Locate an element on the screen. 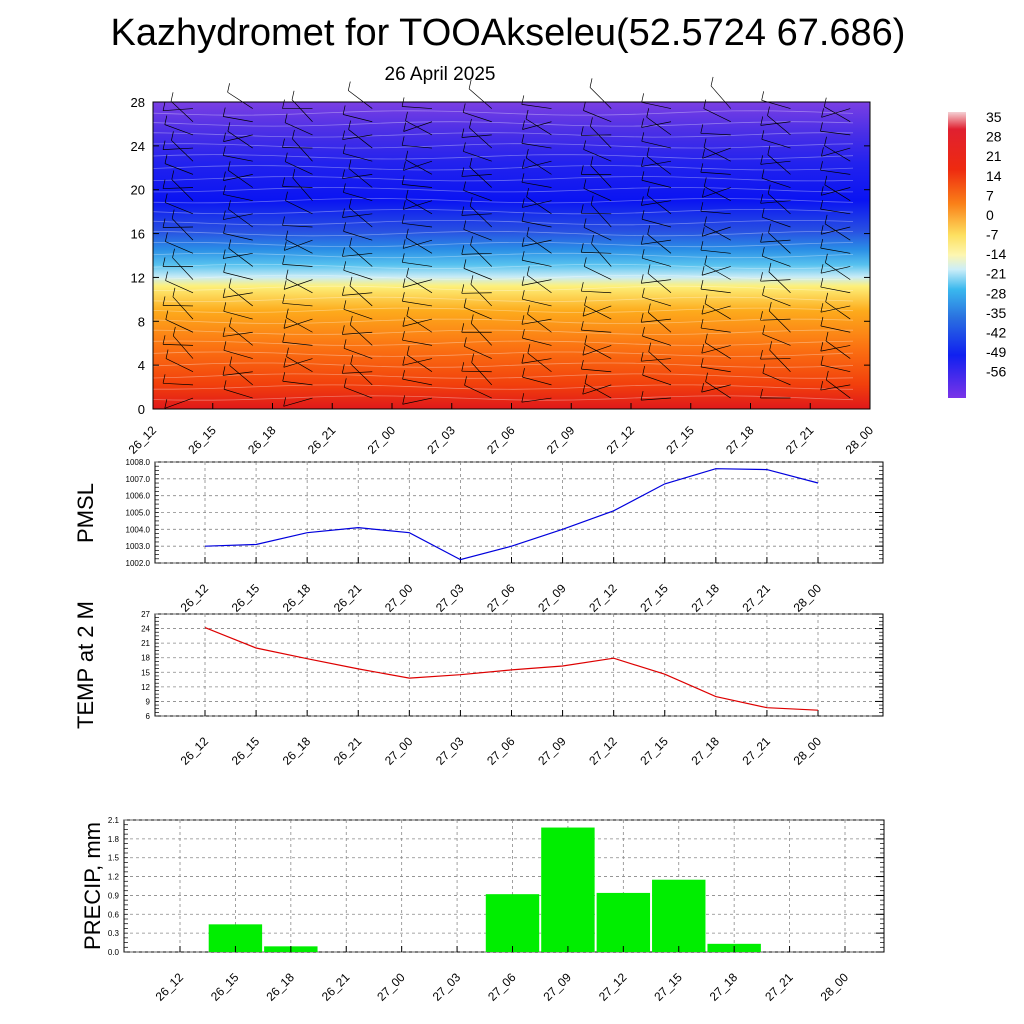 This screenshot has width=1024, height=1024. temp-x-tick-label: 26_15 is located at coordinates (246, 751).